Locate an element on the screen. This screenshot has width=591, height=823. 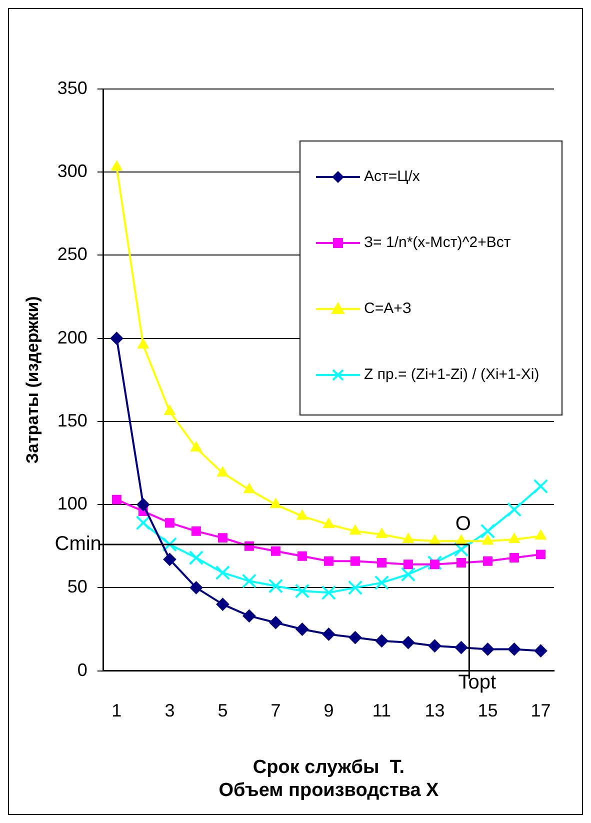
legend-label: Z пр.= (Zi+1-Zi) / (Xi+1-Xi) is located at coordinates (452, 375).